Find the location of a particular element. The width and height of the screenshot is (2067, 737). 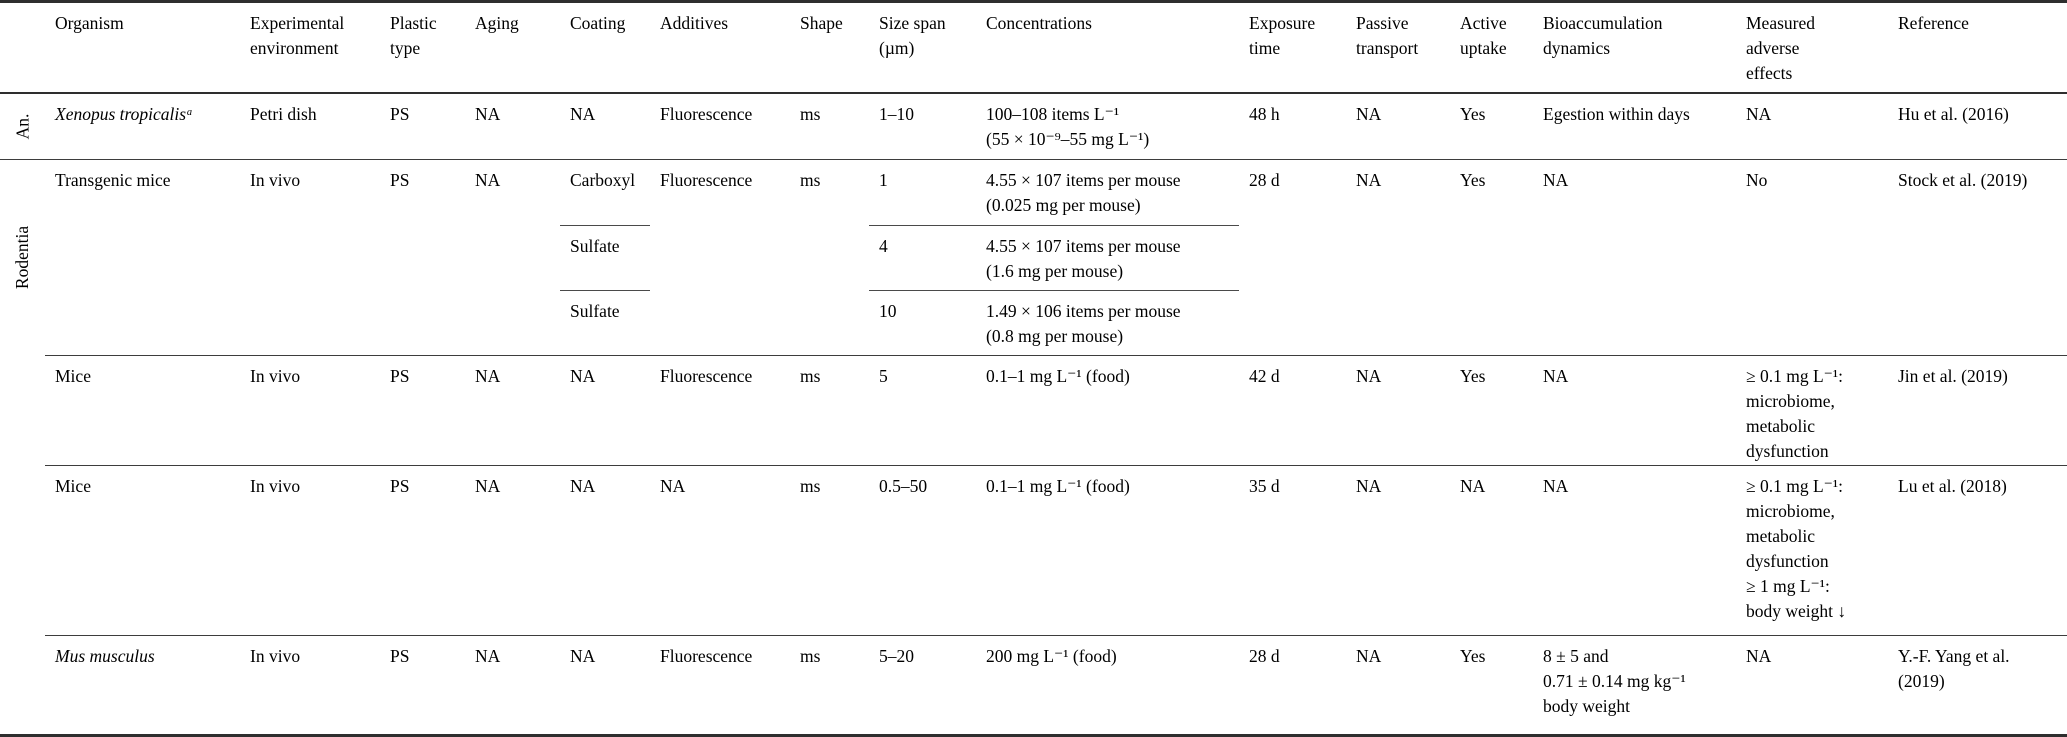

group-label-amphibia: An. is located at coordinates (22, 126).